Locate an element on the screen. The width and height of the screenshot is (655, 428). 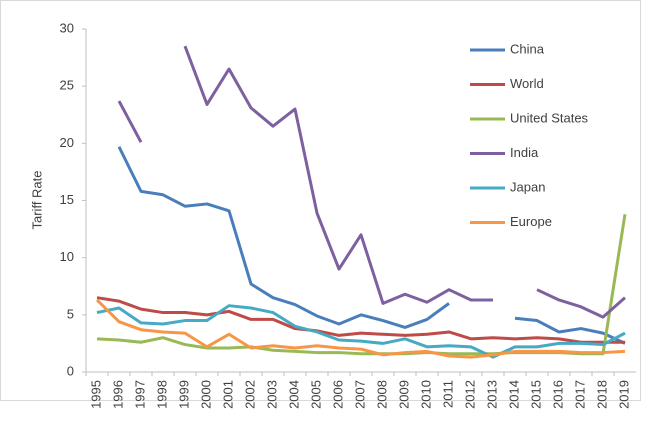
y-tick-label: 25 is located at coordinates (67, 85).